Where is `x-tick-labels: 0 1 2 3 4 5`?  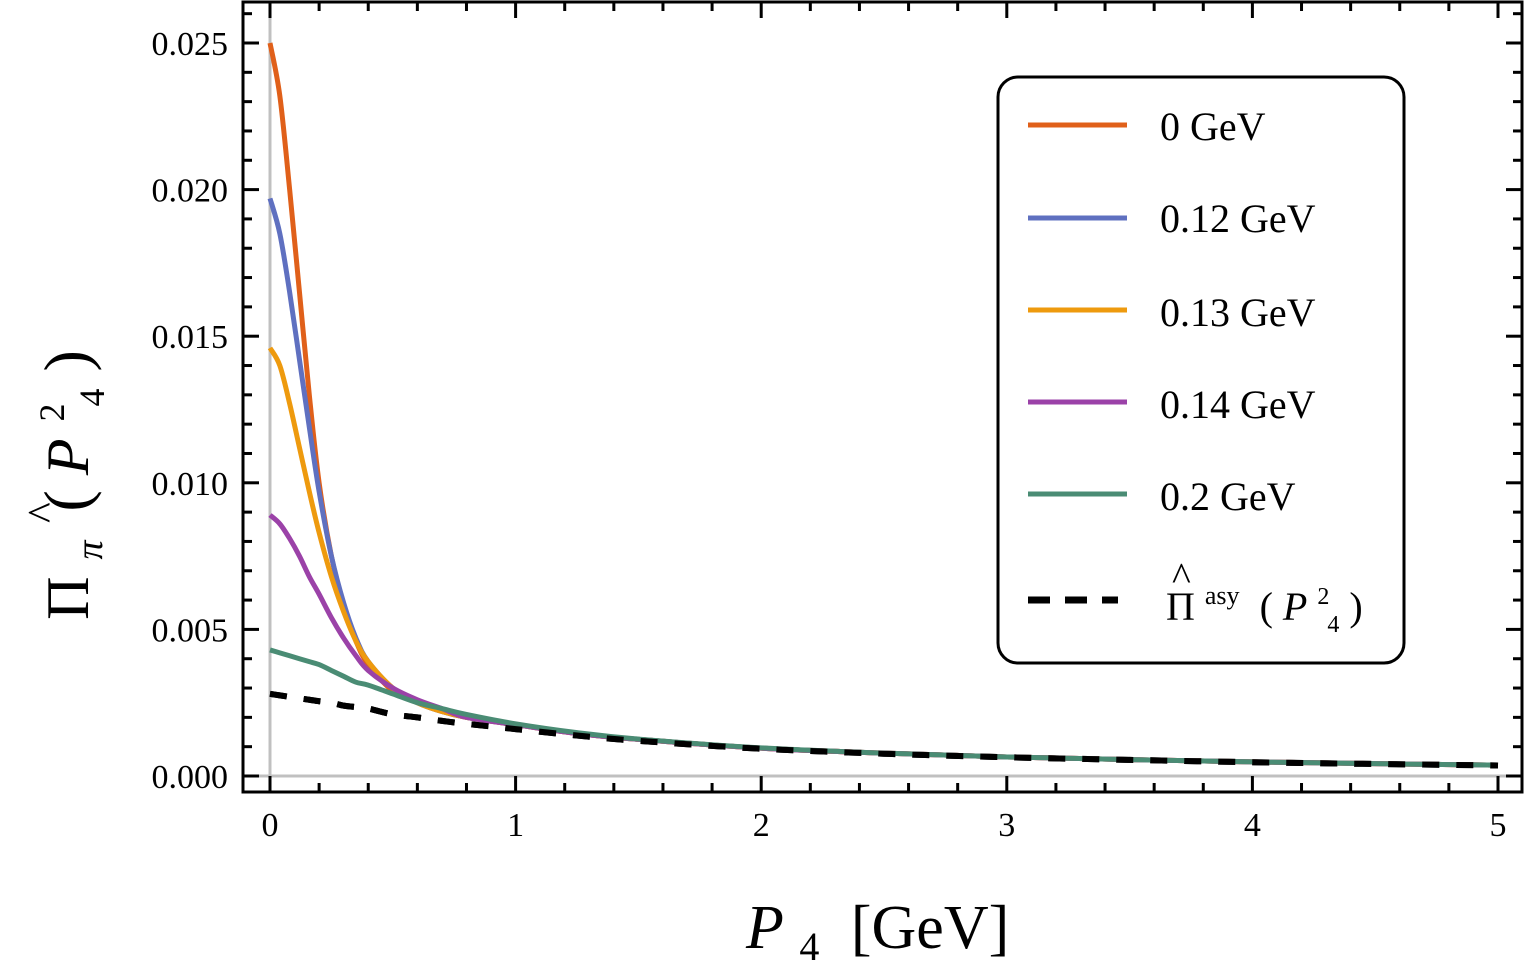 x-tick-labels: 0 1 2 3 4 5 is located at coordinates (884, 825).